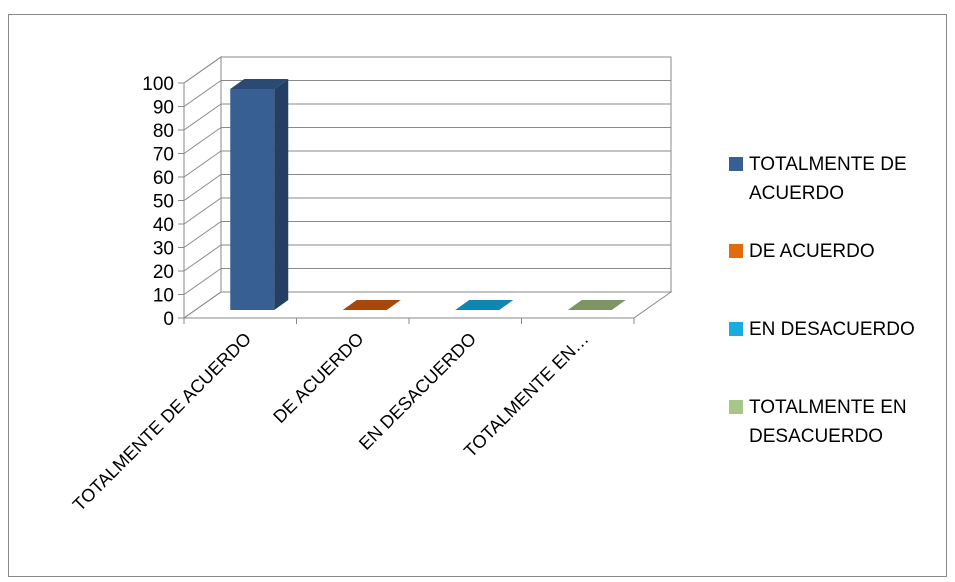 The height and width of the screenshot is (582, 955). I want to click on y-tick-label: 80, so click(163, 131).